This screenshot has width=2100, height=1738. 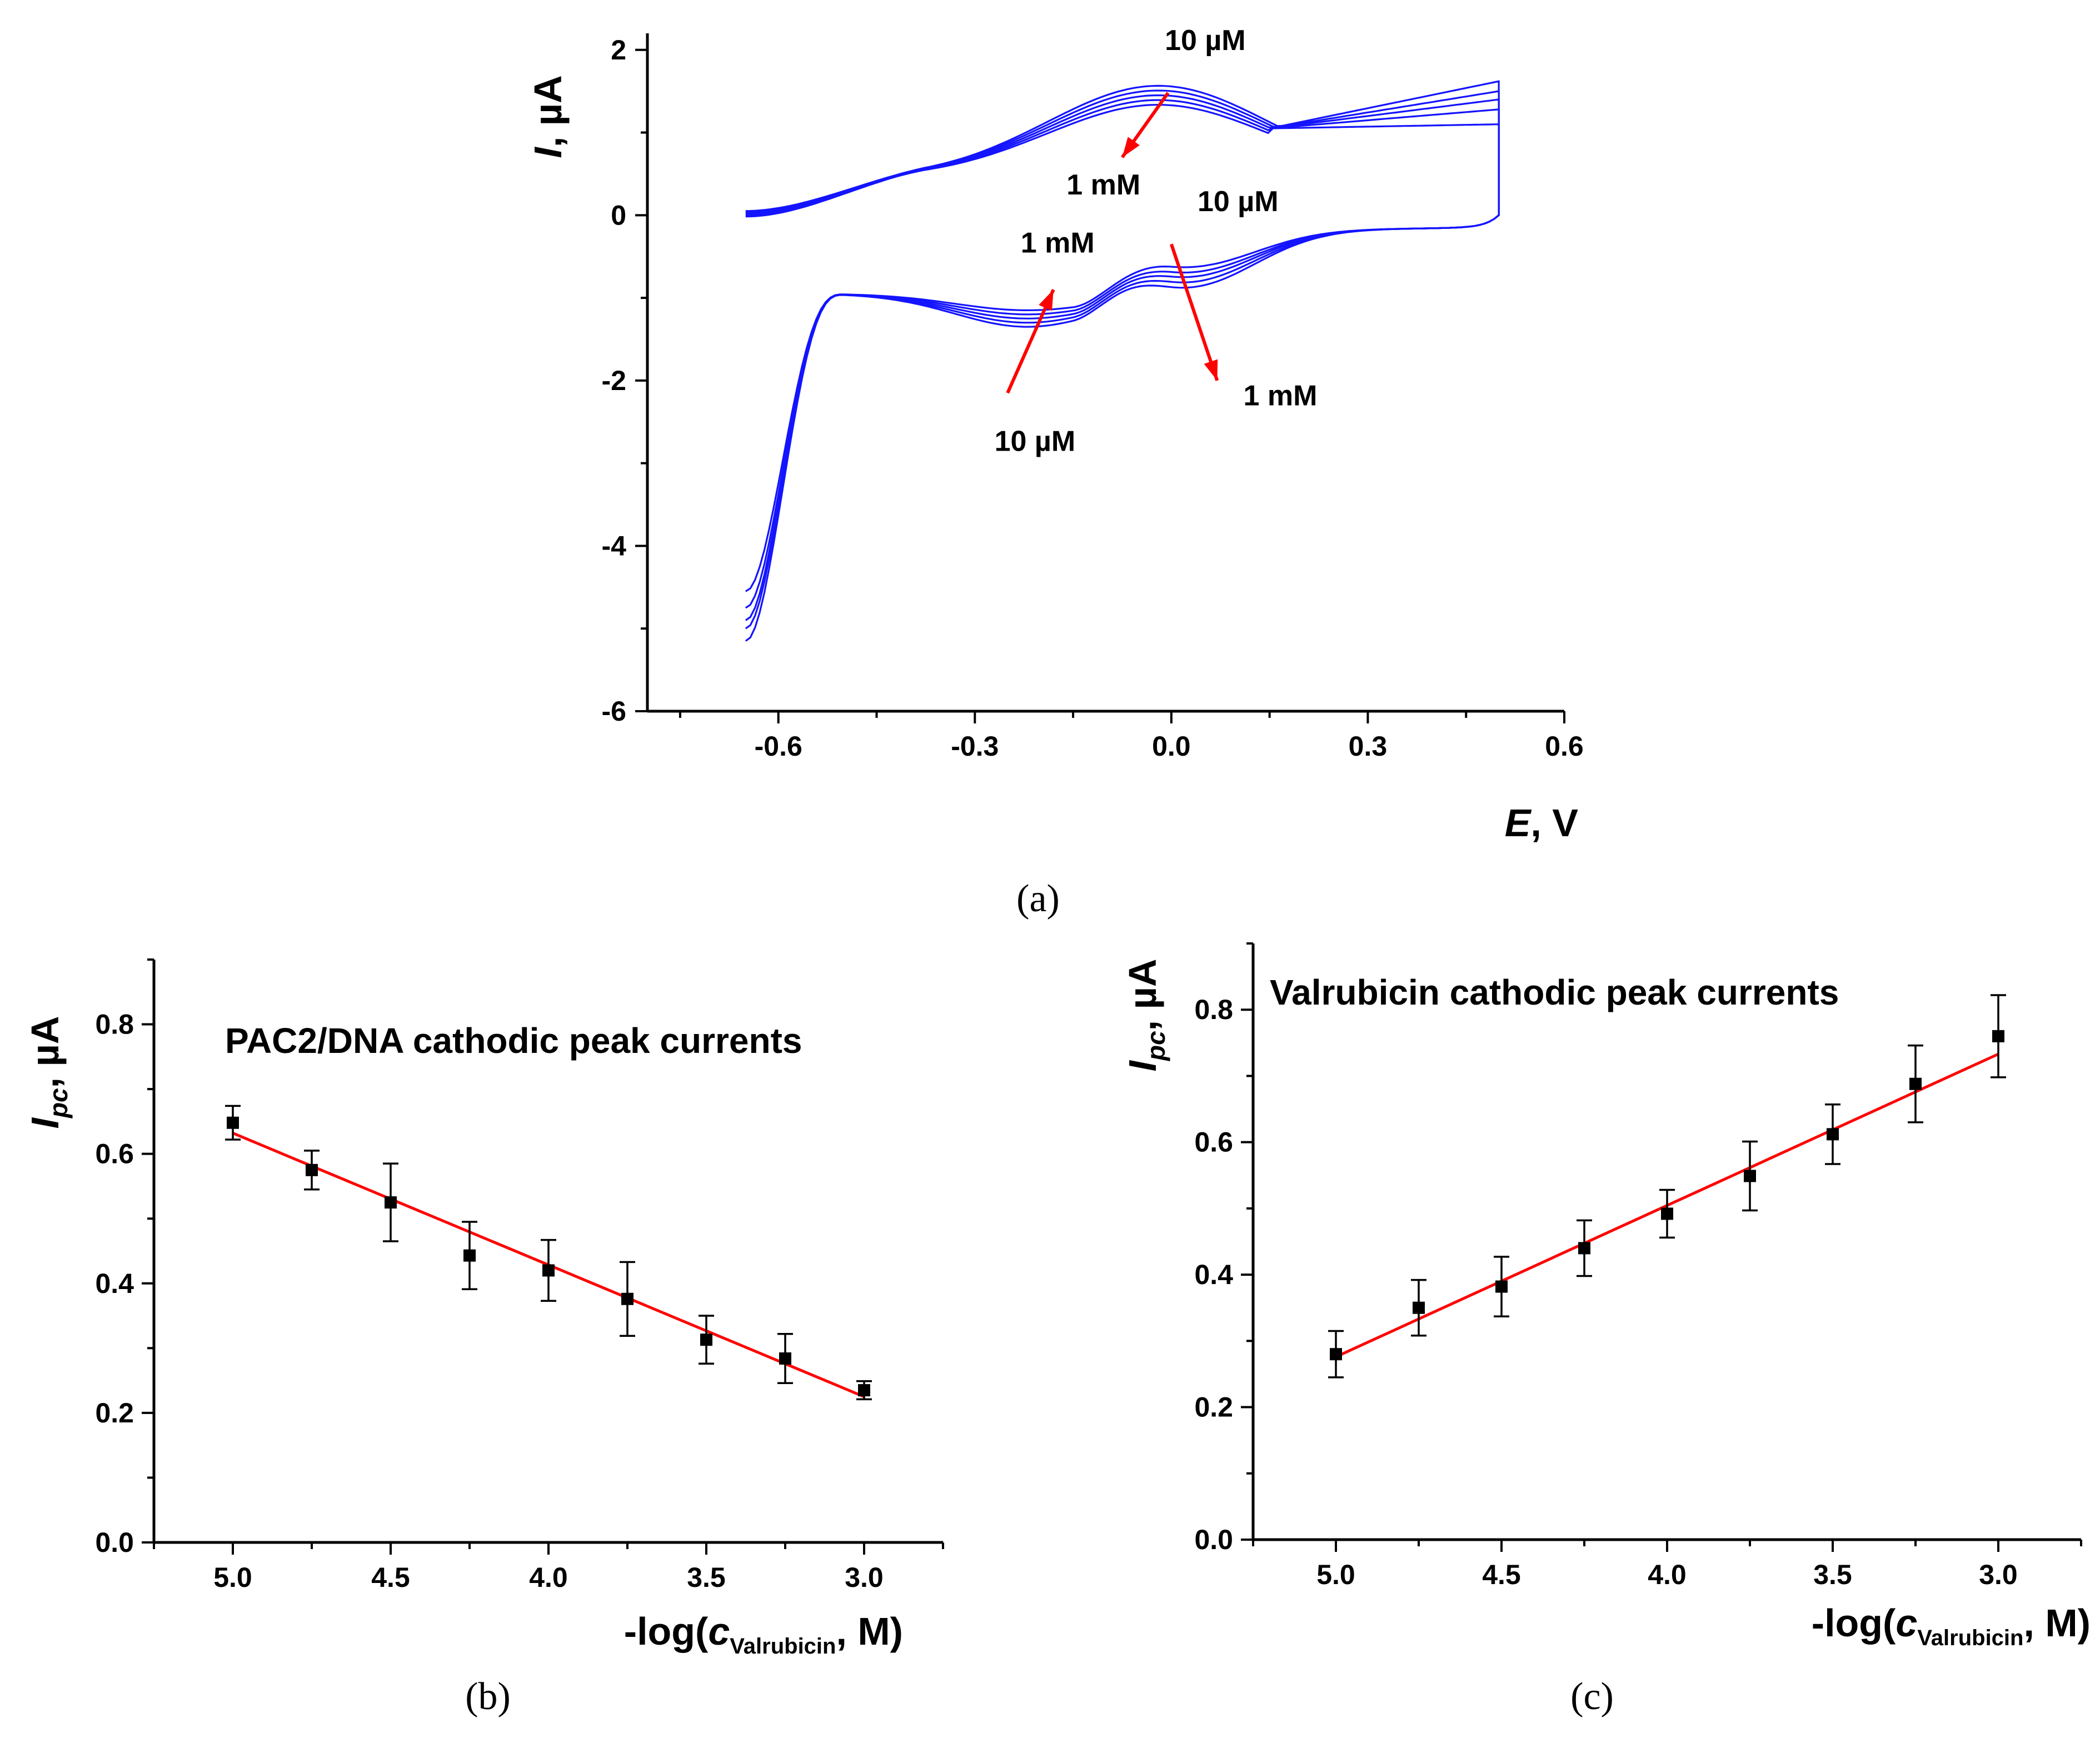 What do you see at coordinates (548, 116) in the screenshot?
I see `y-axis-label: I, µA` at bounding box center [548, 116].